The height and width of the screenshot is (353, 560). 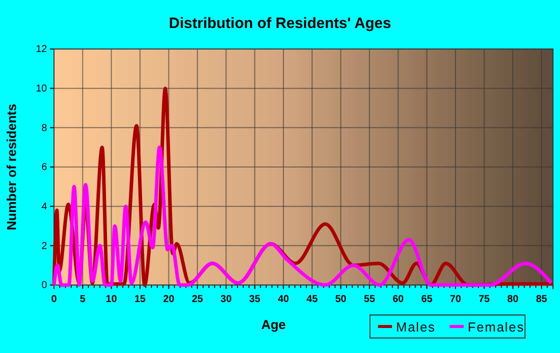 I want to click on x-tick-label: 0, so click(x=54, y=299).